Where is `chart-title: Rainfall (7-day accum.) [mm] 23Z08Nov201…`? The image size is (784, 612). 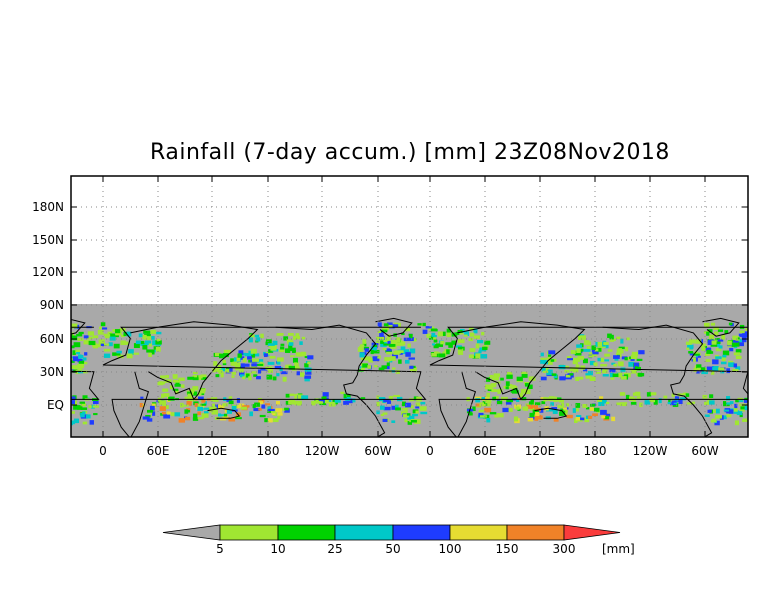
chart-title: Rainfall (7-day accum.) [mm] 23Z08Nov201… is located at coordinates (410, 152).